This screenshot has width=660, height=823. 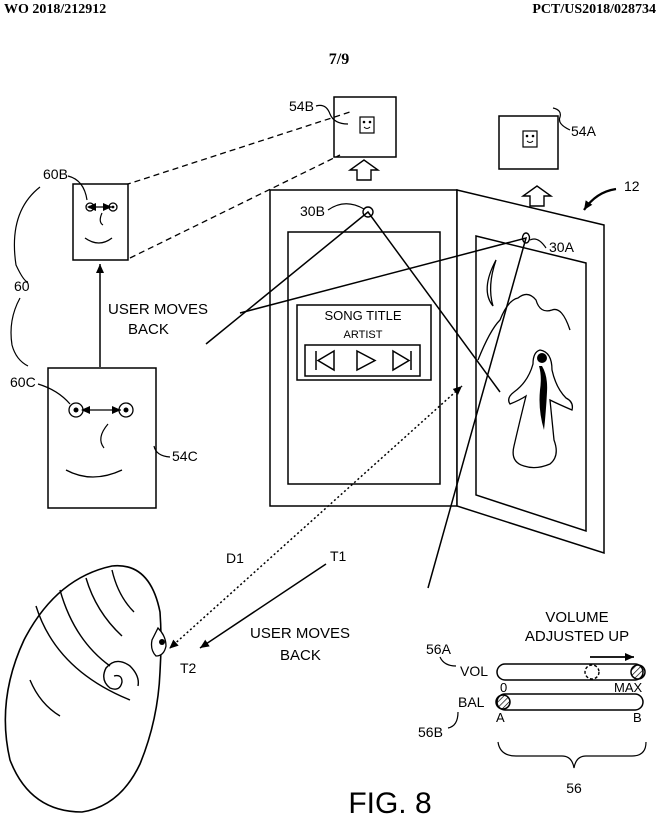 I want to click on volume-slider-56a, so click(x=571, y=672).